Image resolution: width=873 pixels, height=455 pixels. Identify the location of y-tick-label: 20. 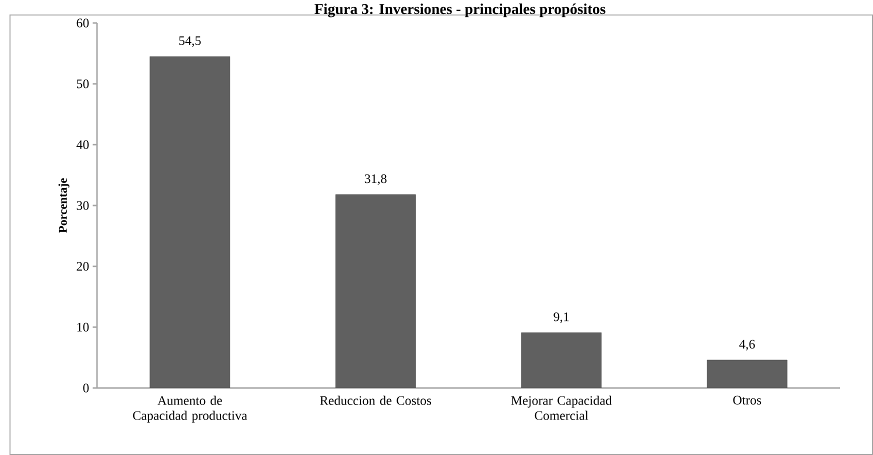
(82, 266).